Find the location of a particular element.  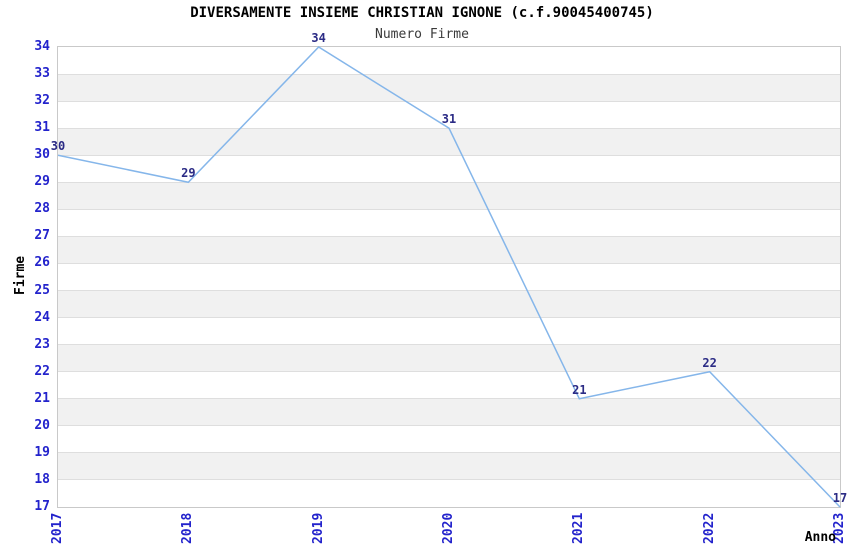

data-point-label: 31 is located at coordinates (449, 119).